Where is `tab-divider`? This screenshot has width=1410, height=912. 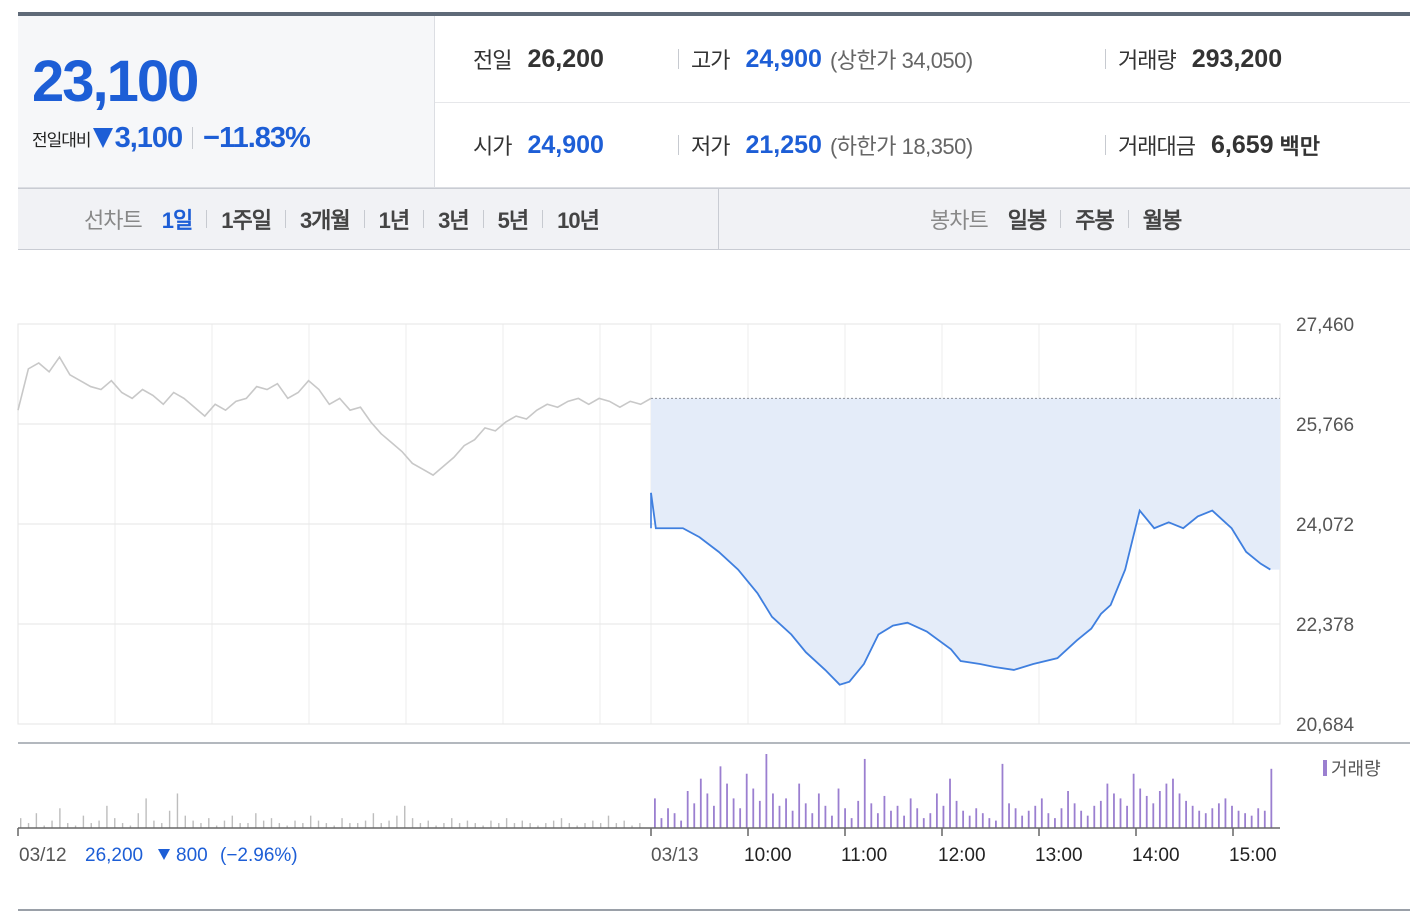
tab-divider is located at coordinates (718, 219).